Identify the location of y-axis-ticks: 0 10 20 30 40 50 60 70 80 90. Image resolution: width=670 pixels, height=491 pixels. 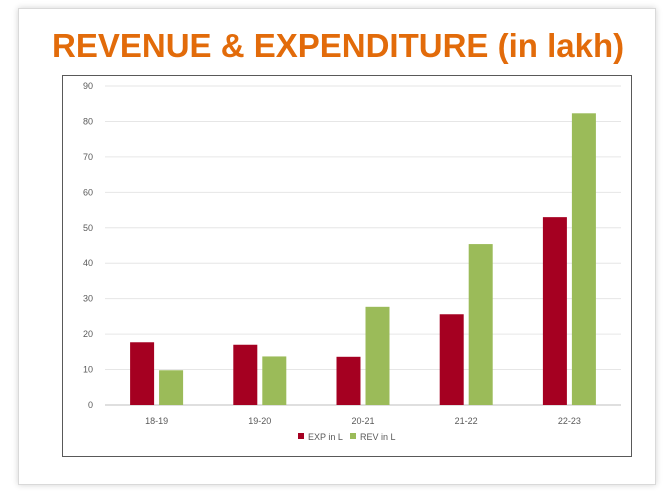
(88, 245).